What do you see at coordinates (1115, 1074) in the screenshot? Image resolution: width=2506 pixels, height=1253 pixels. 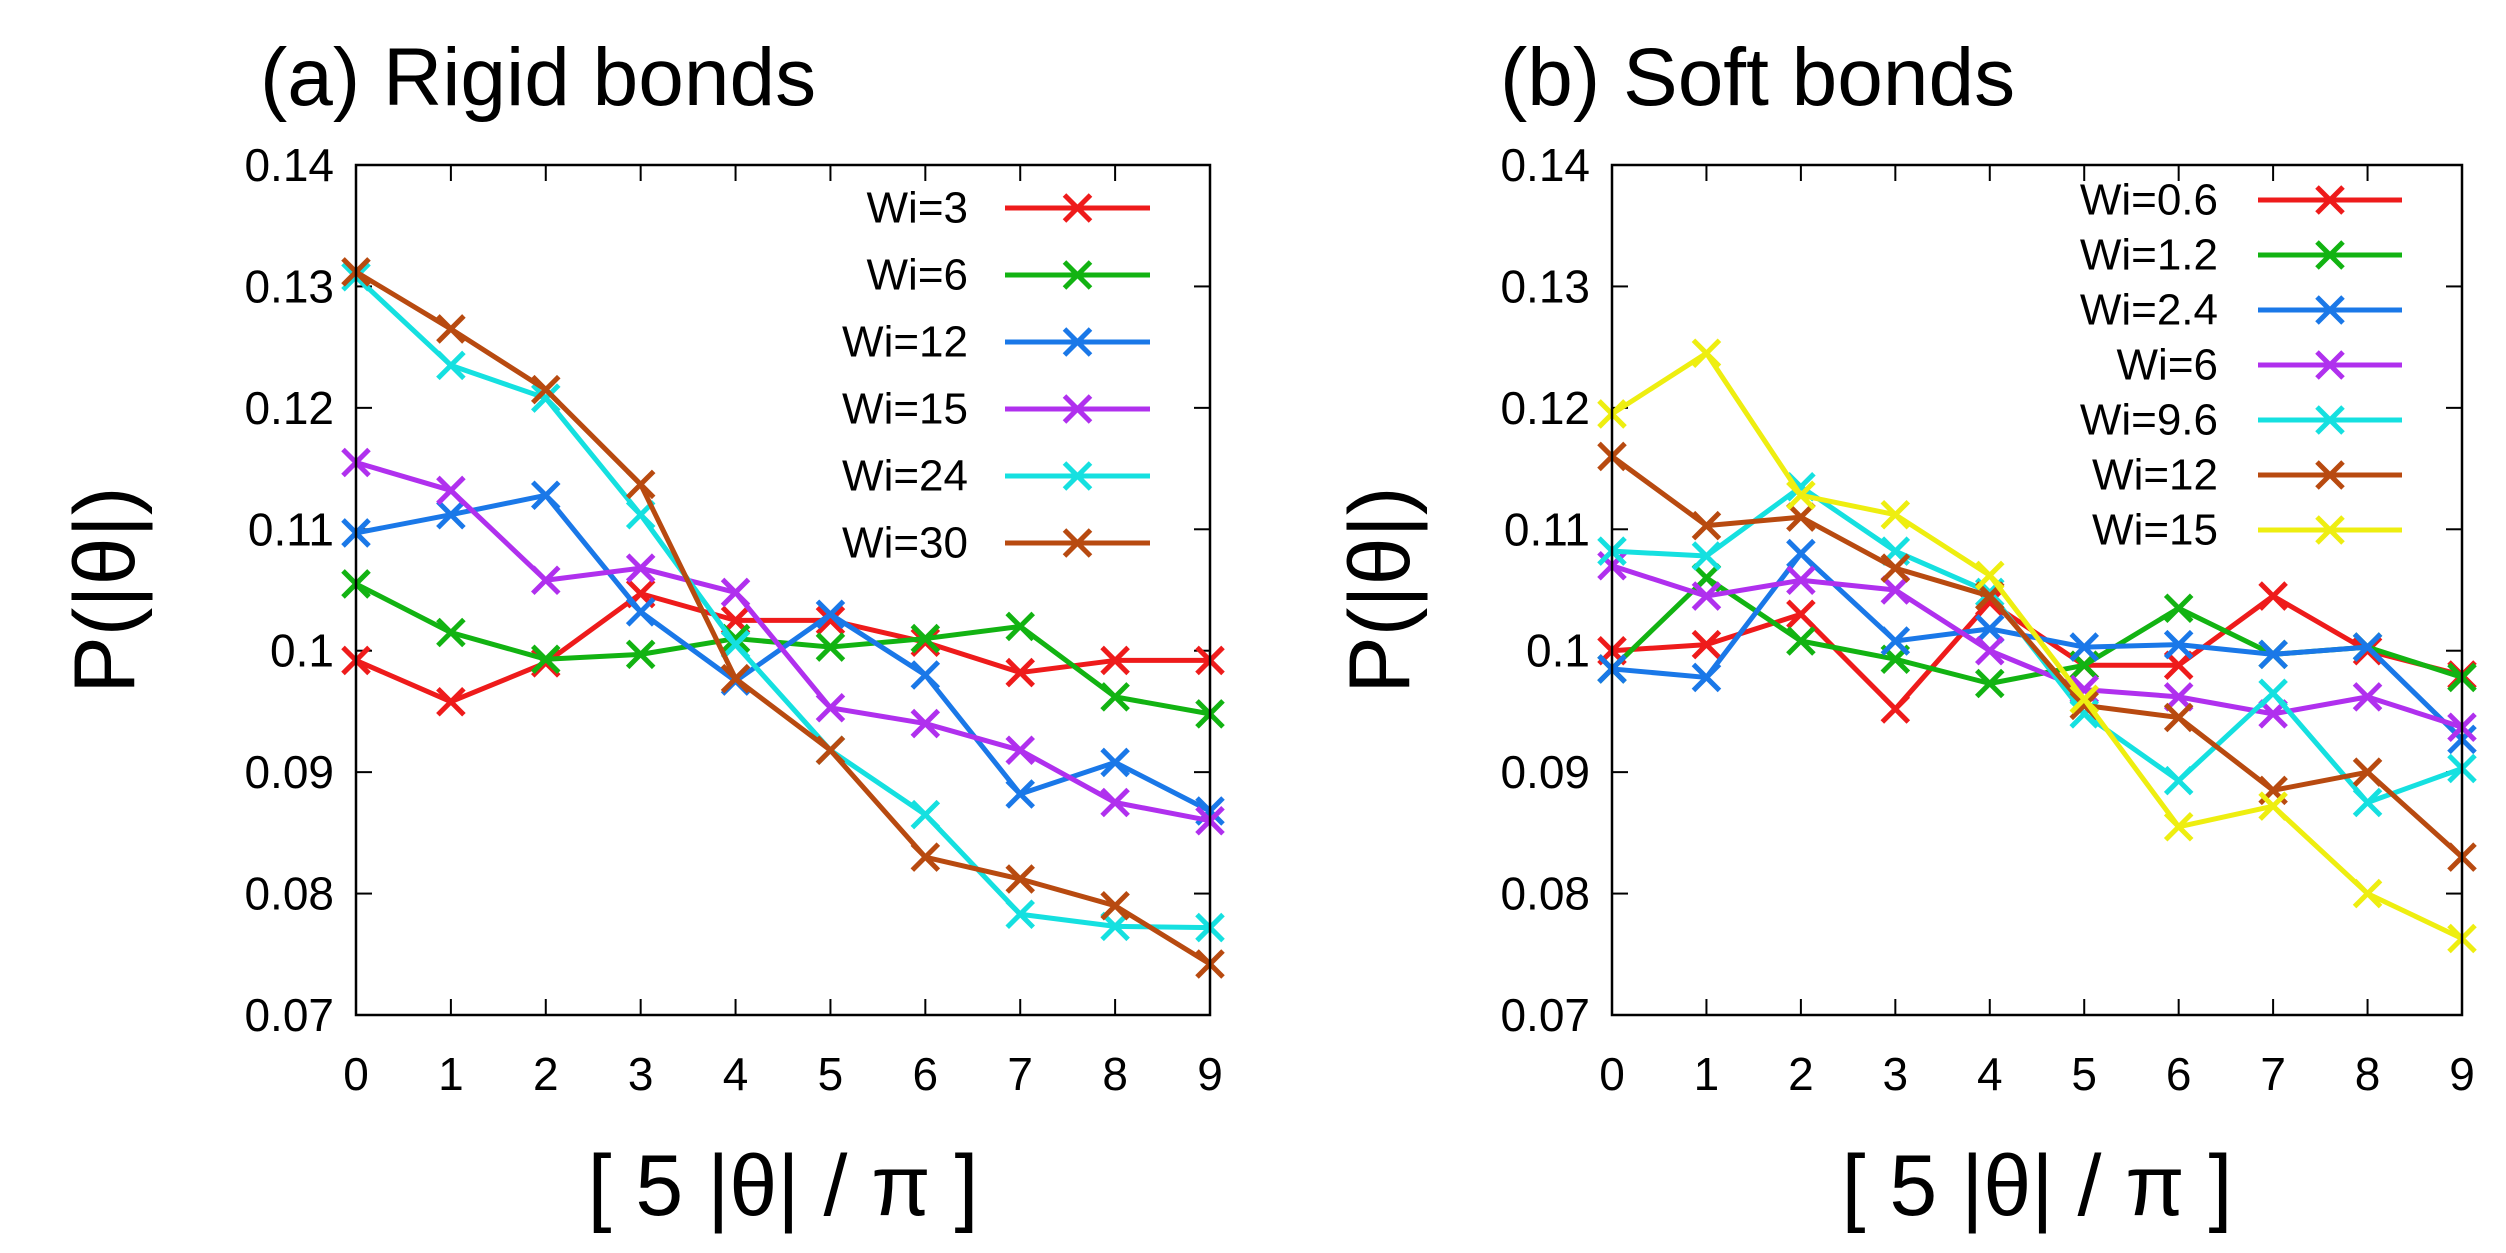 I see `x-tick-label: 8` at bounding box center [1115, 1074].